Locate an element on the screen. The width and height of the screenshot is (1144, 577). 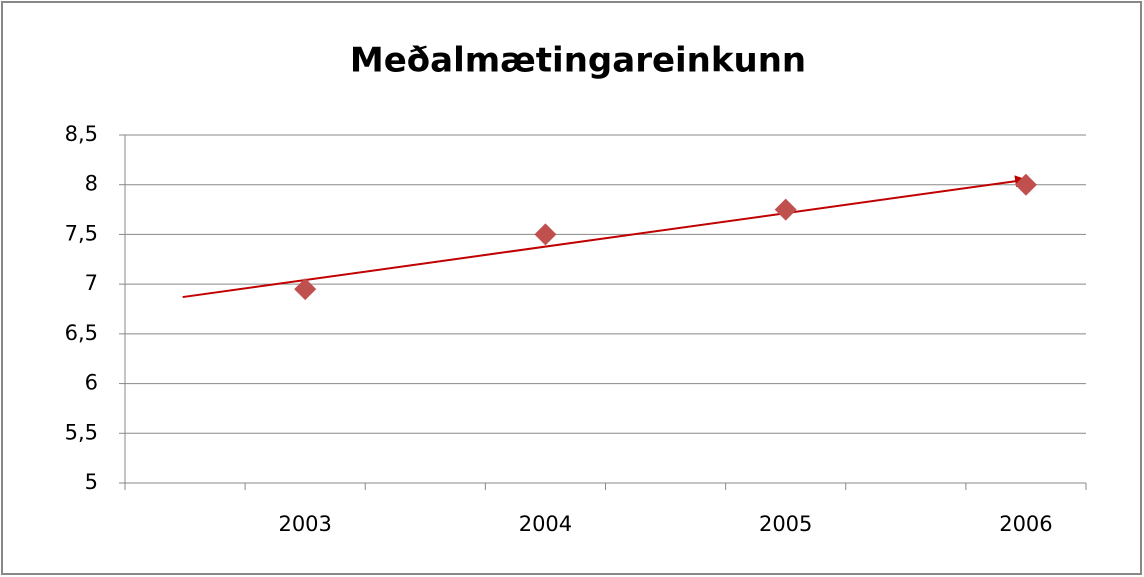
x-tick-label: 2006 is located at coordinates (1025, 524).